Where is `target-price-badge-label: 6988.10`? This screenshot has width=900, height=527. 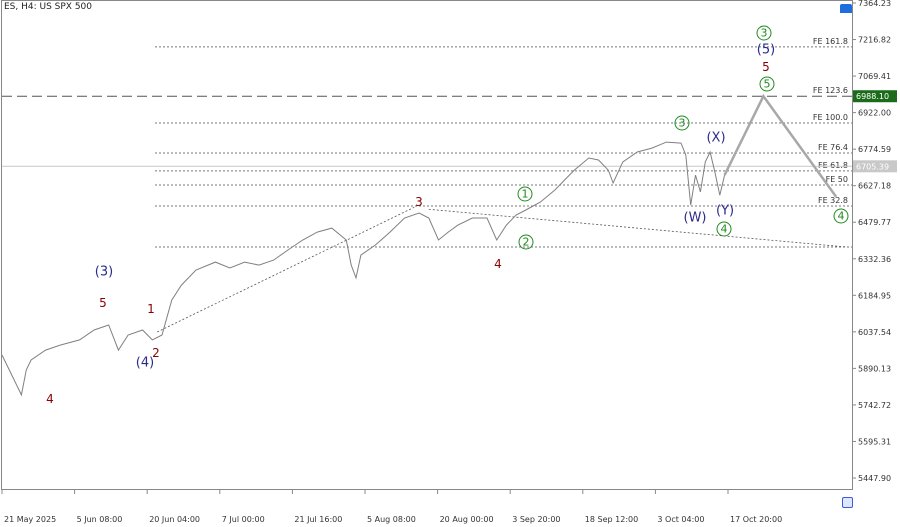 target-price-badge-label: 6988.10 is located at coordinates (872, 96).